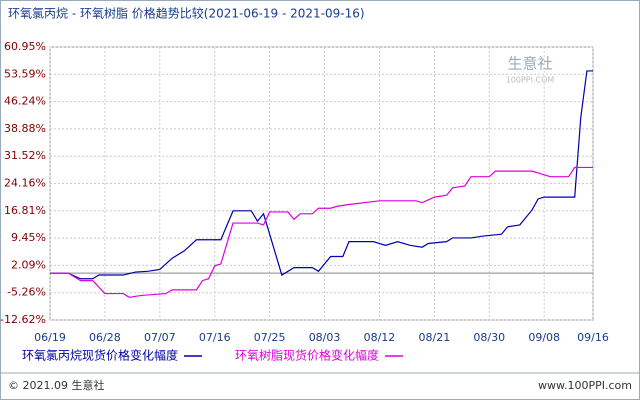 The width and height of the screenshot is (640, 400). Describe the element at coordinates (56, 385) in the screenshot. I see `footer-left: © 2021.09 生意社` at that location.